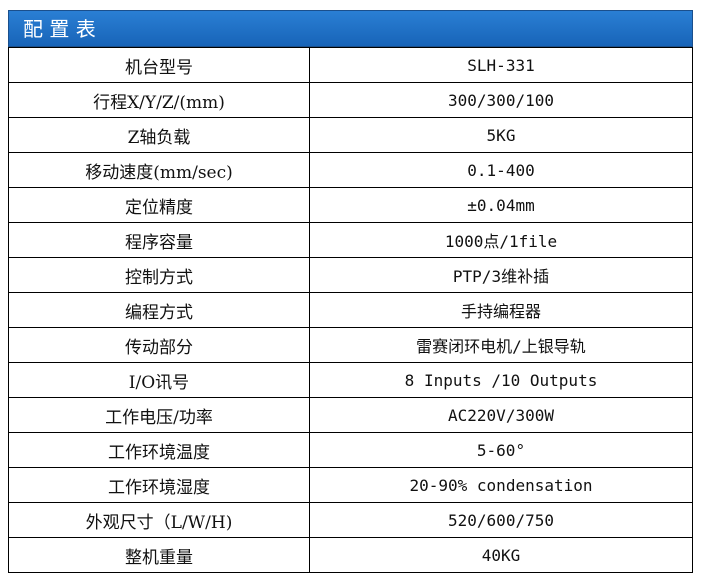 The width and height of the screenshot is (704, 583). Describe the element at coordinates (501, 205) in the screenshot. I see `spec-value: ±0.04mm` at that location.